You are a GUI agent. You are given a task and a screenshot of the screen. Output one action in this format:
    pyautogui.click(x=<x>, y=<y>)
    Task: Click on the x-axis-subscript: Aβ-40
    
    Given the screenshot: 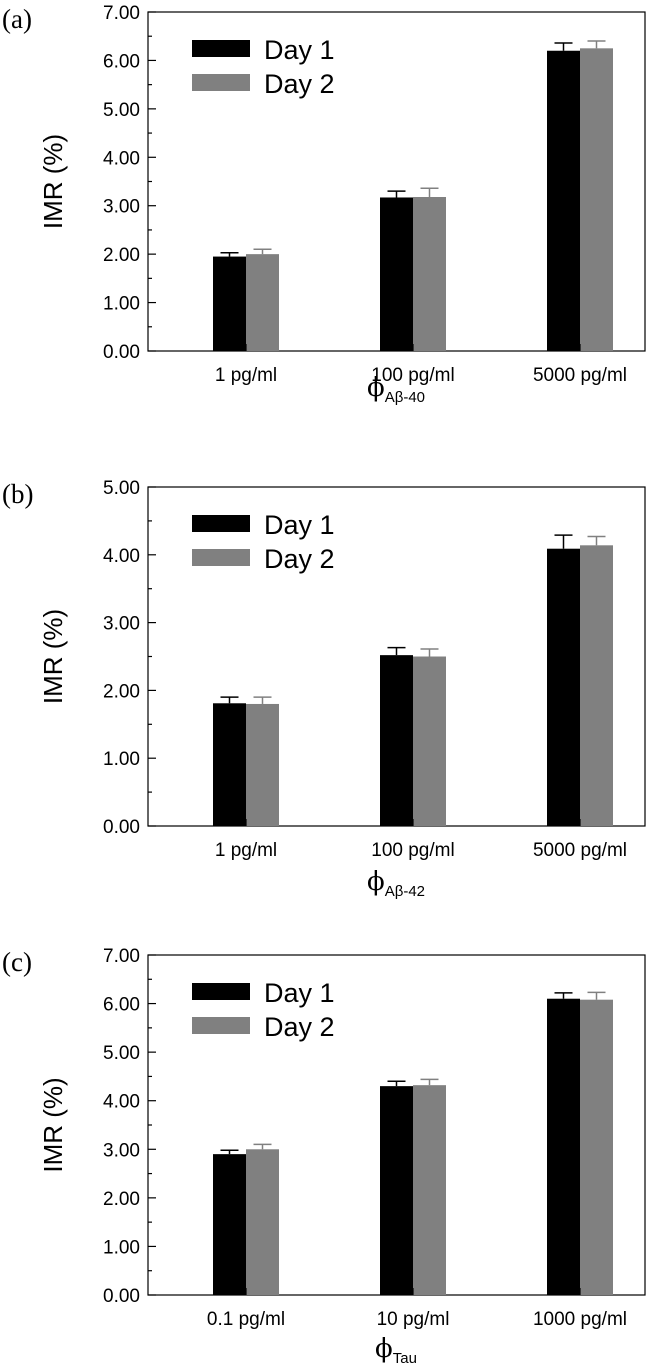 What is the action you would take?
    pyautogui.click(x=405, y=397)
    